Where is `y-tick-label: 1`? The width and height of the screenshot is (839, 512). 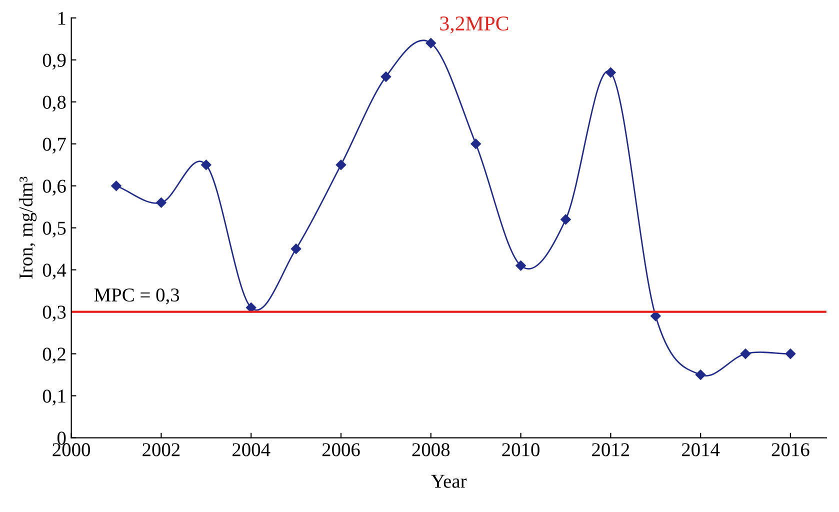
y-tick-label: 1 is located at coordinates (62, 18).